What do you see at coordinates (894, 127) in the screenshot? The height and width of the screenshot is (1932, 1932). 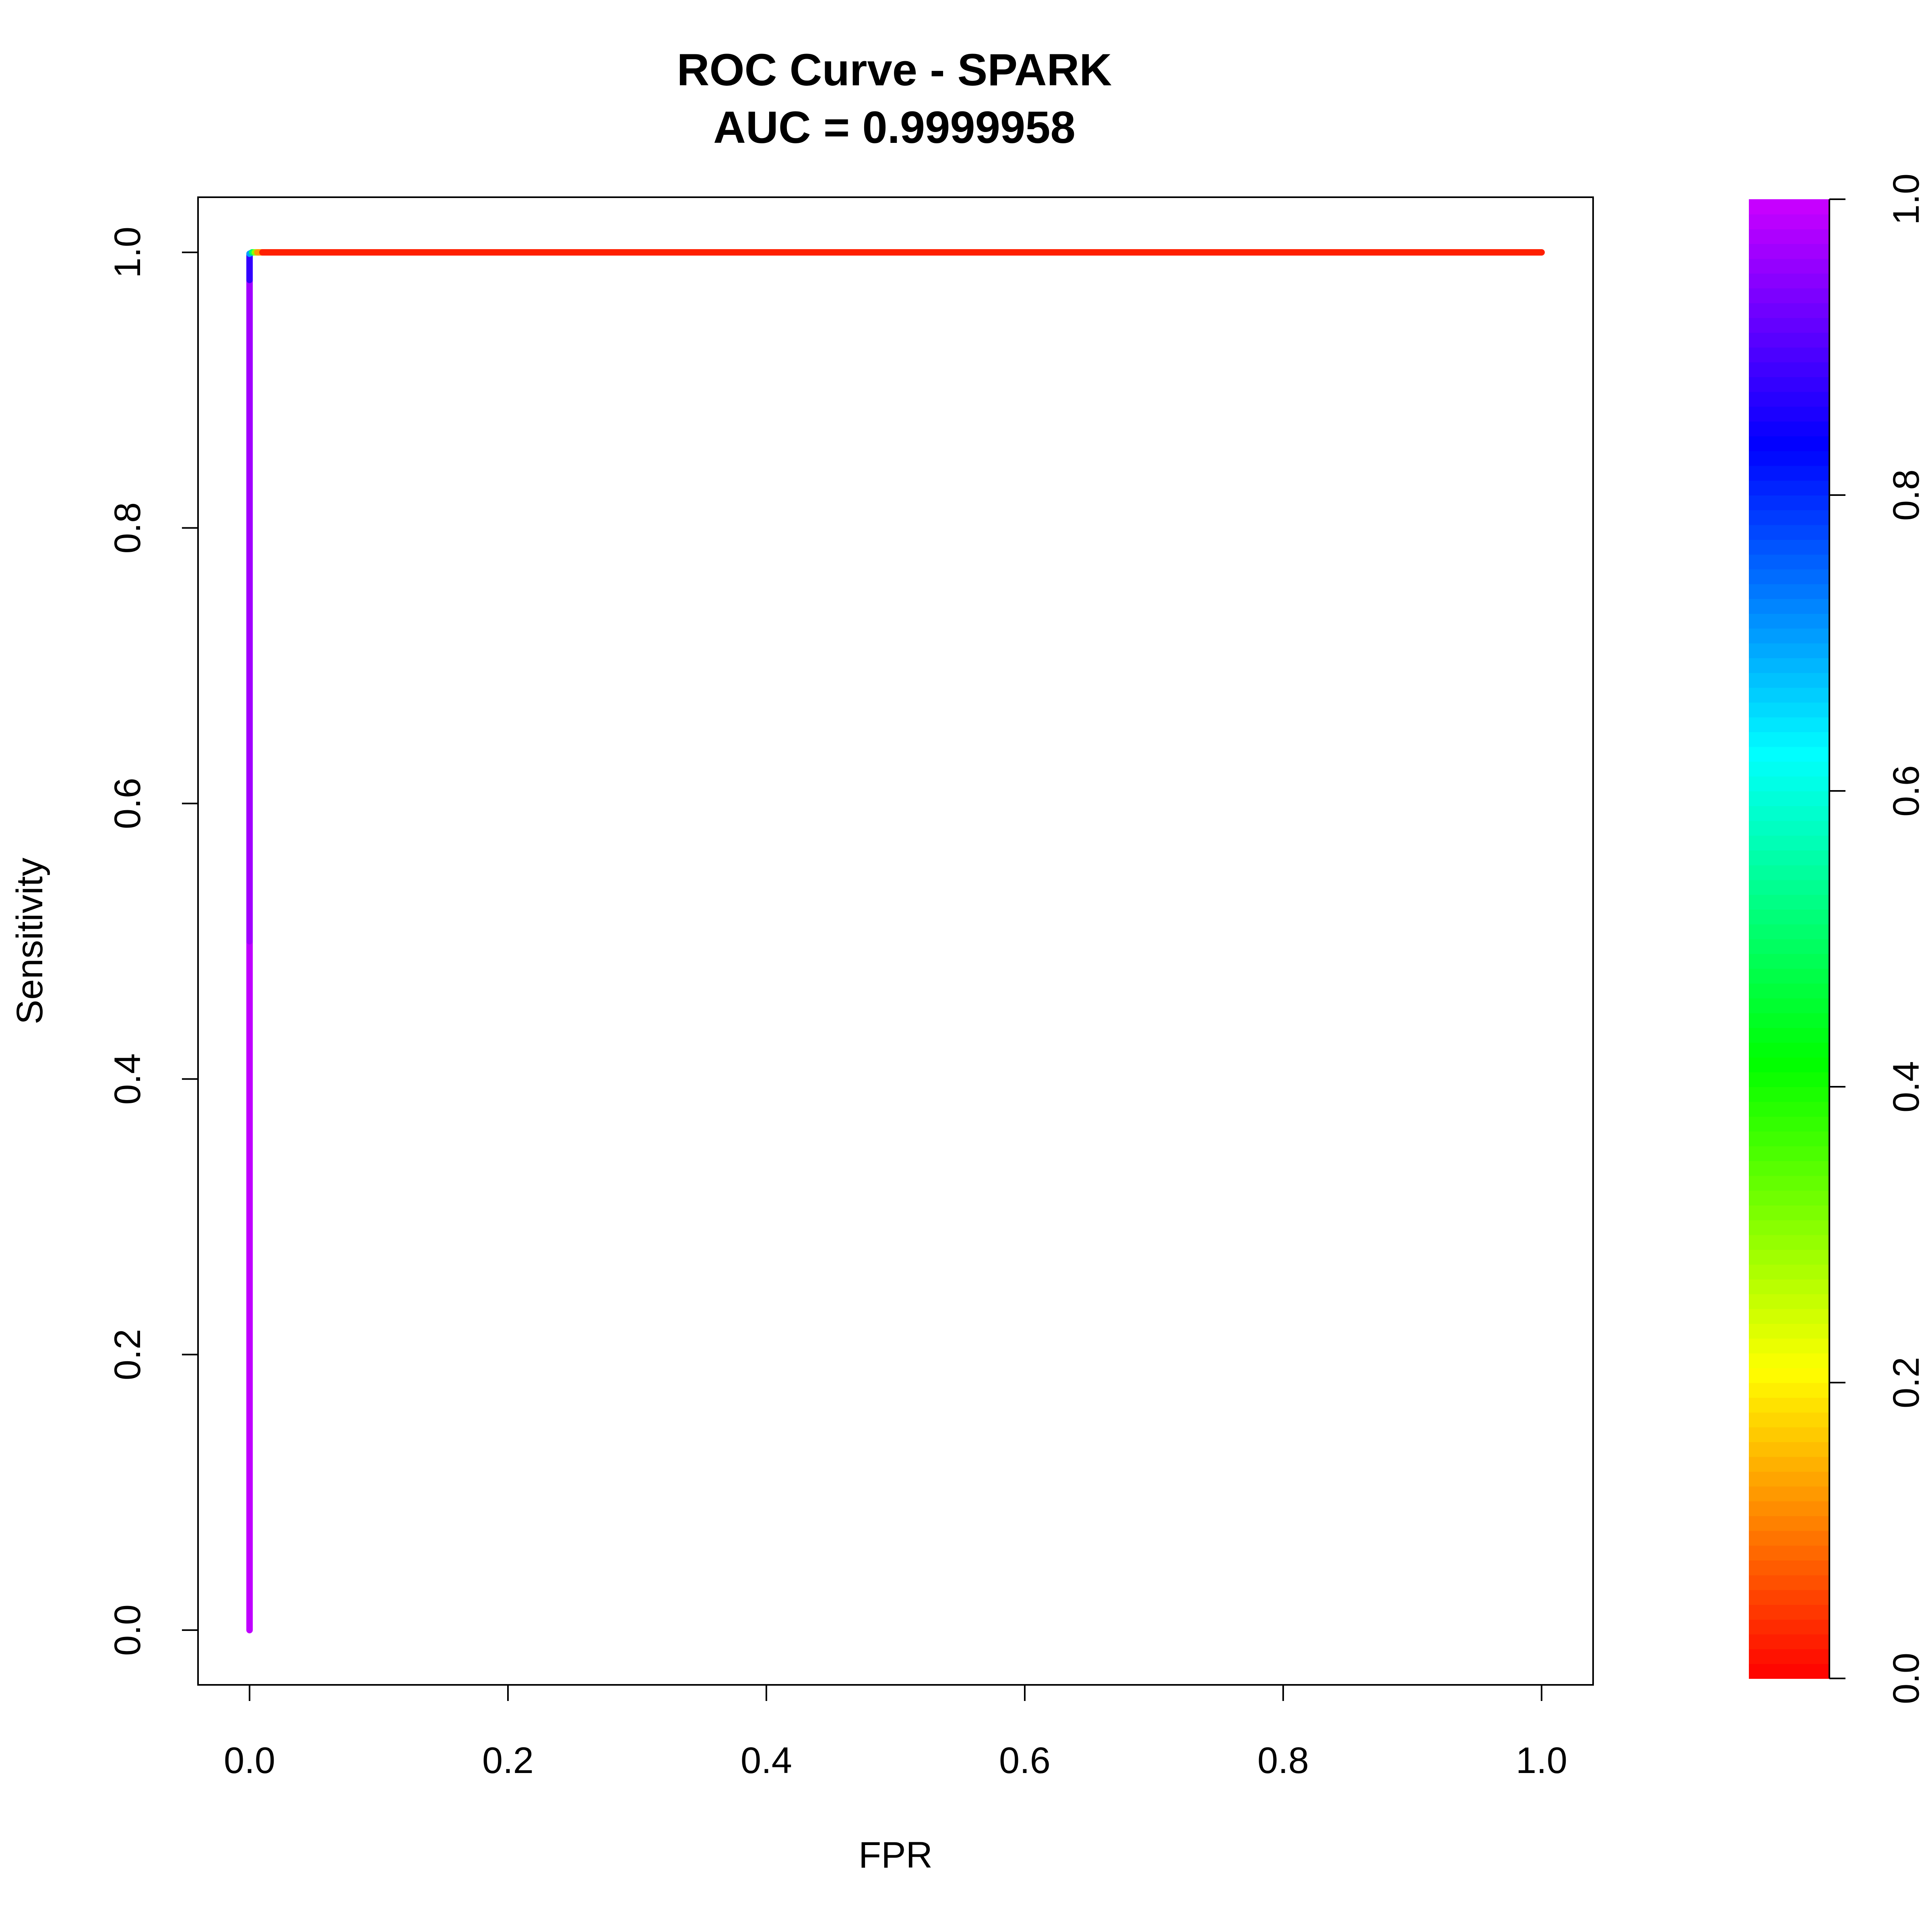 I see `chart-subtitle: AUC = 0.9999958` at bounding box center [894, 127].